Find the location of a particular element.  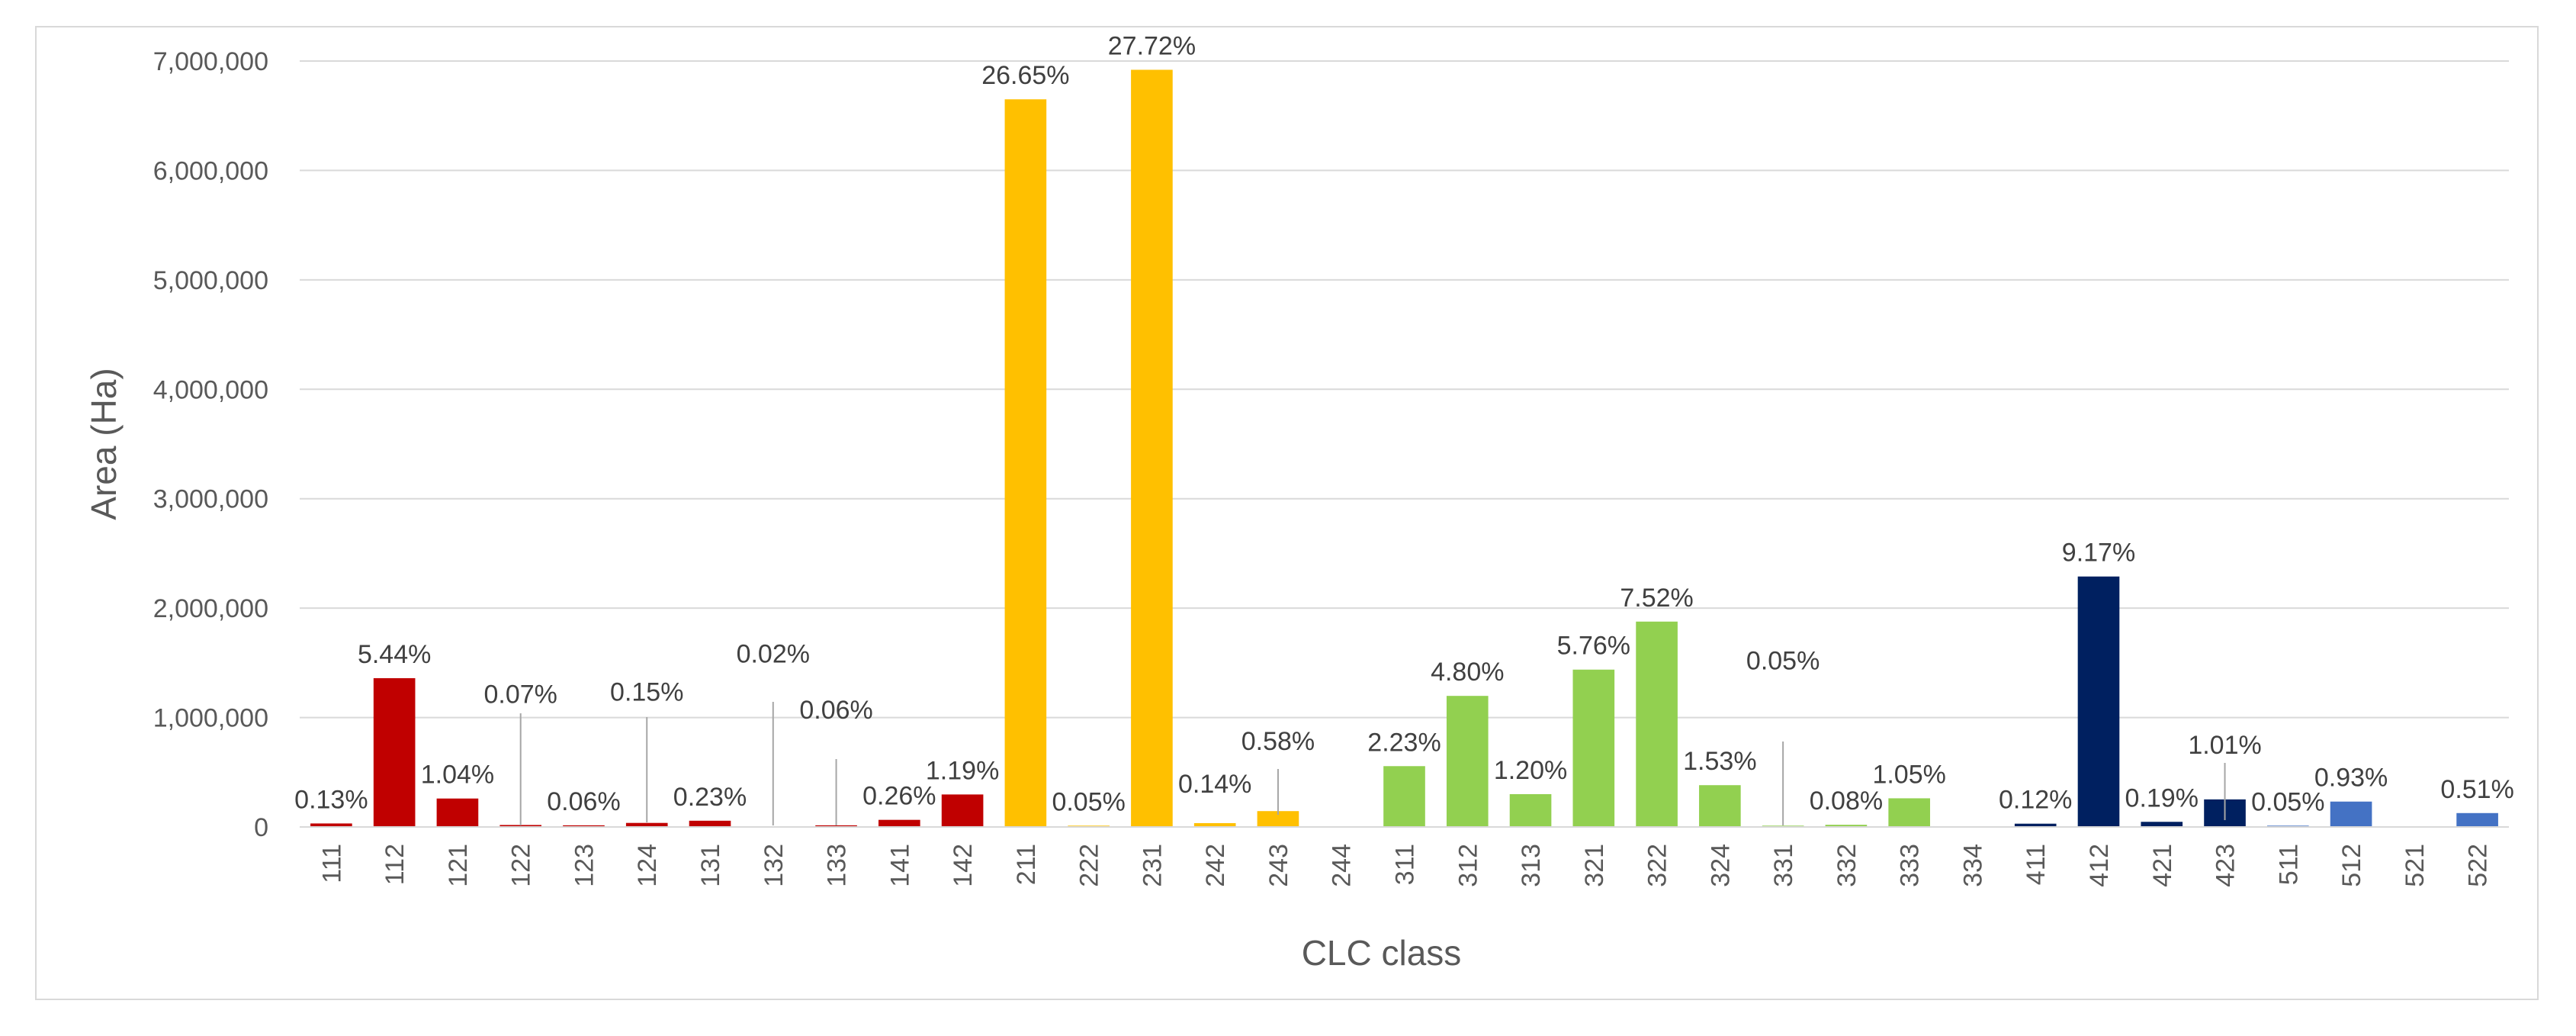

data-label: 0.06% is located at coordinates (583, 801).